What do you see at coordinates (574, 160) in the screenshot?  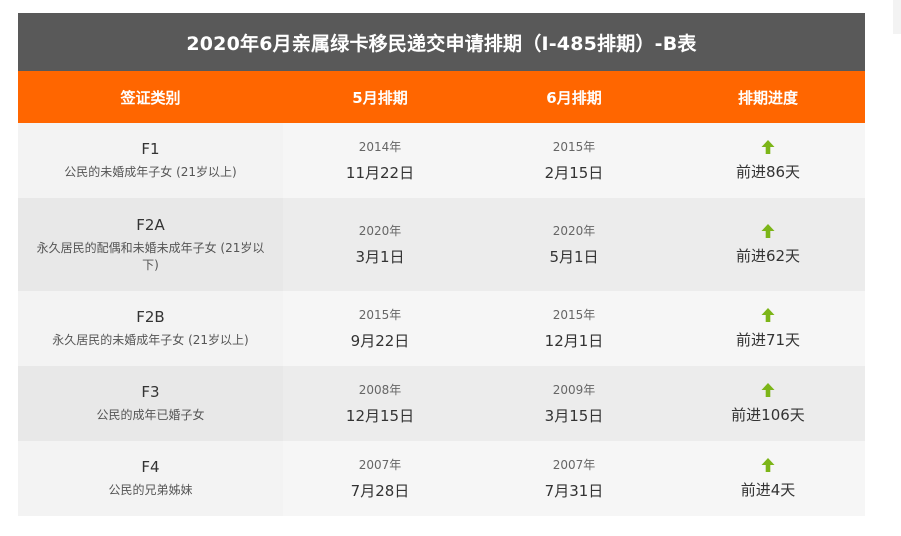 I see `june-cell: 2015年 2月15日` at bounding box center [574, 160].